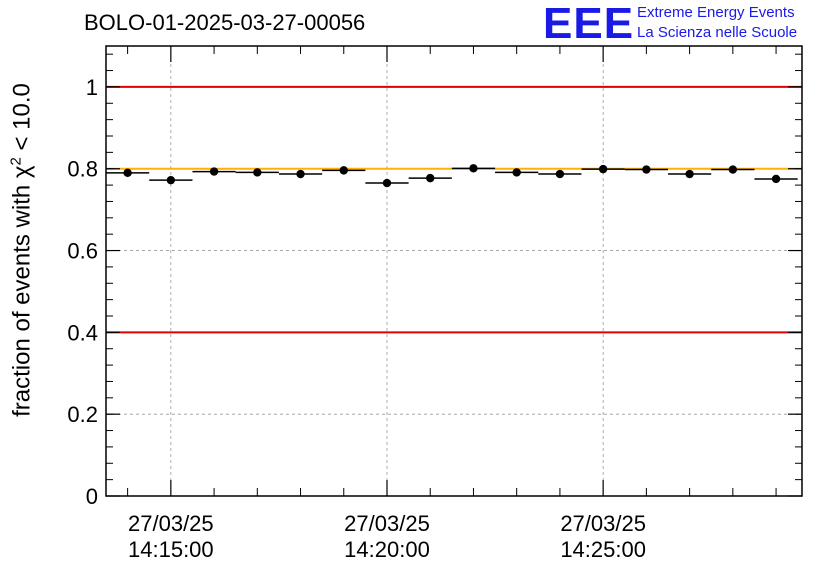 The width and height of the screenshot is (836, 572). What do you see at coordinates (225, 22) in the screenshot?
I see `chart-title: BOLO-01-2025-03-27-00056` at bounding box center [225, 22].